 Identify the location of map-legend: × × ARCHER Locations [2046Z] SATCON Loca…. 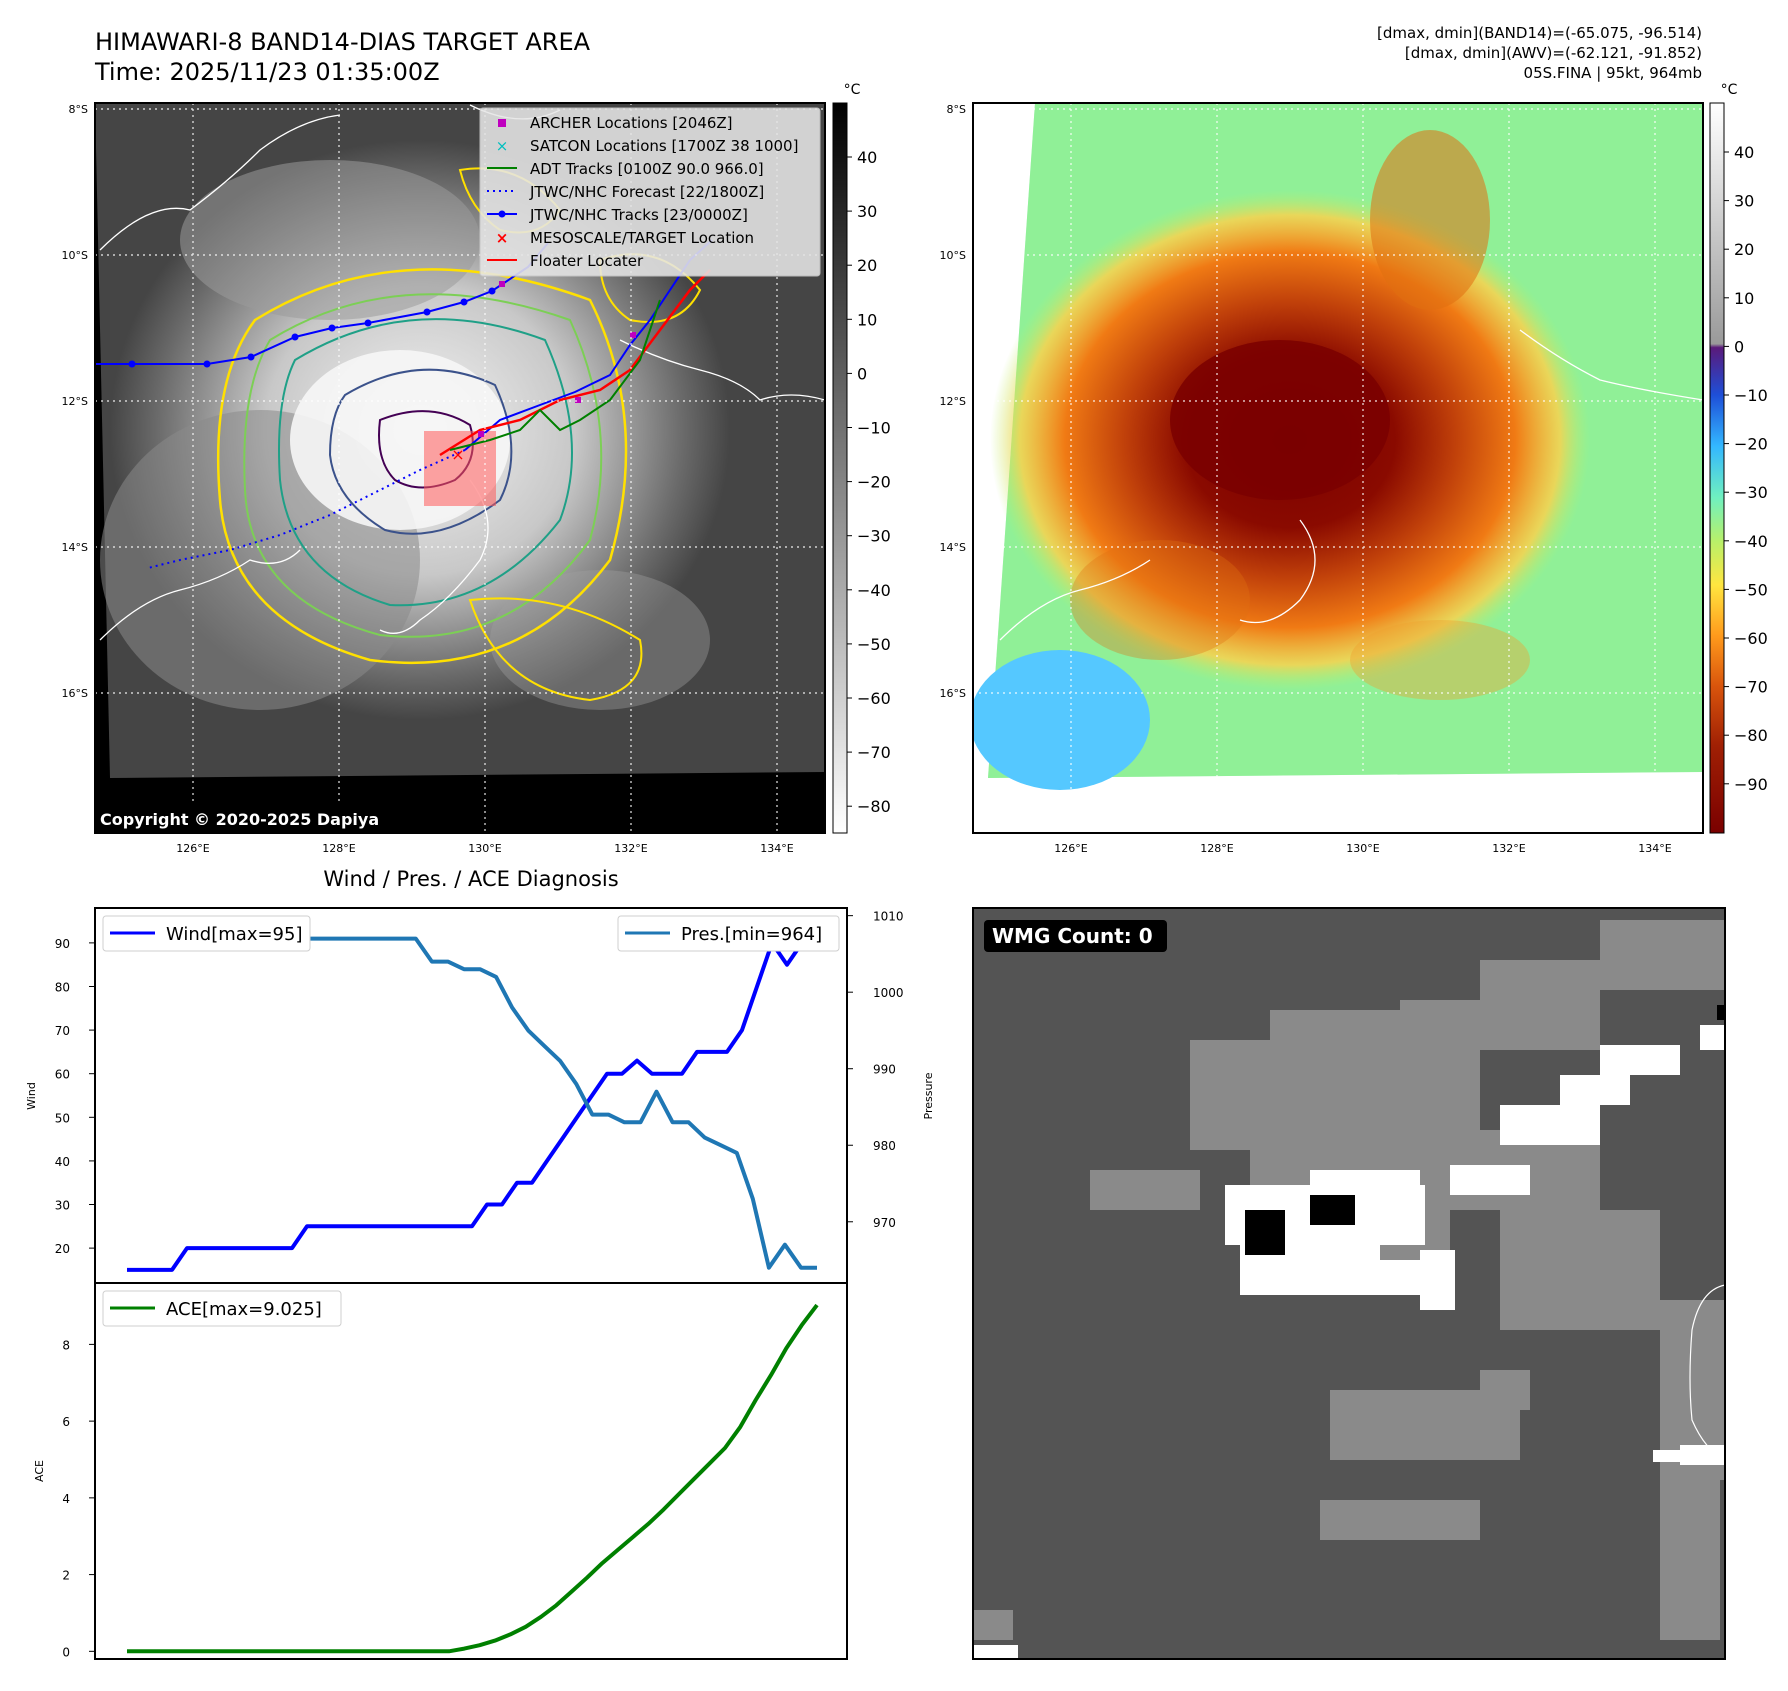
(650, 192).